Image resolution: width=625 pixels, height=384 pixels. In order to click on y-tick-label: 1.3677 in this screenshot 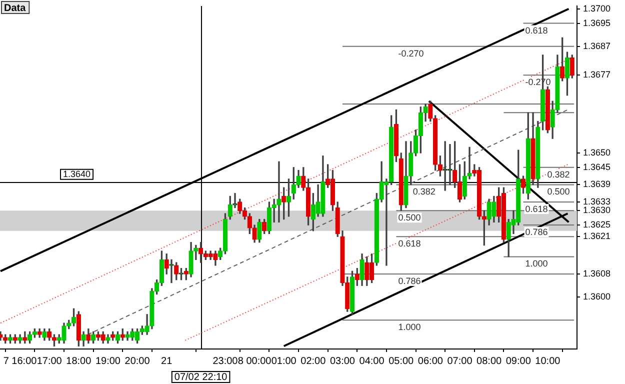, I will do `click(597, 75)`.